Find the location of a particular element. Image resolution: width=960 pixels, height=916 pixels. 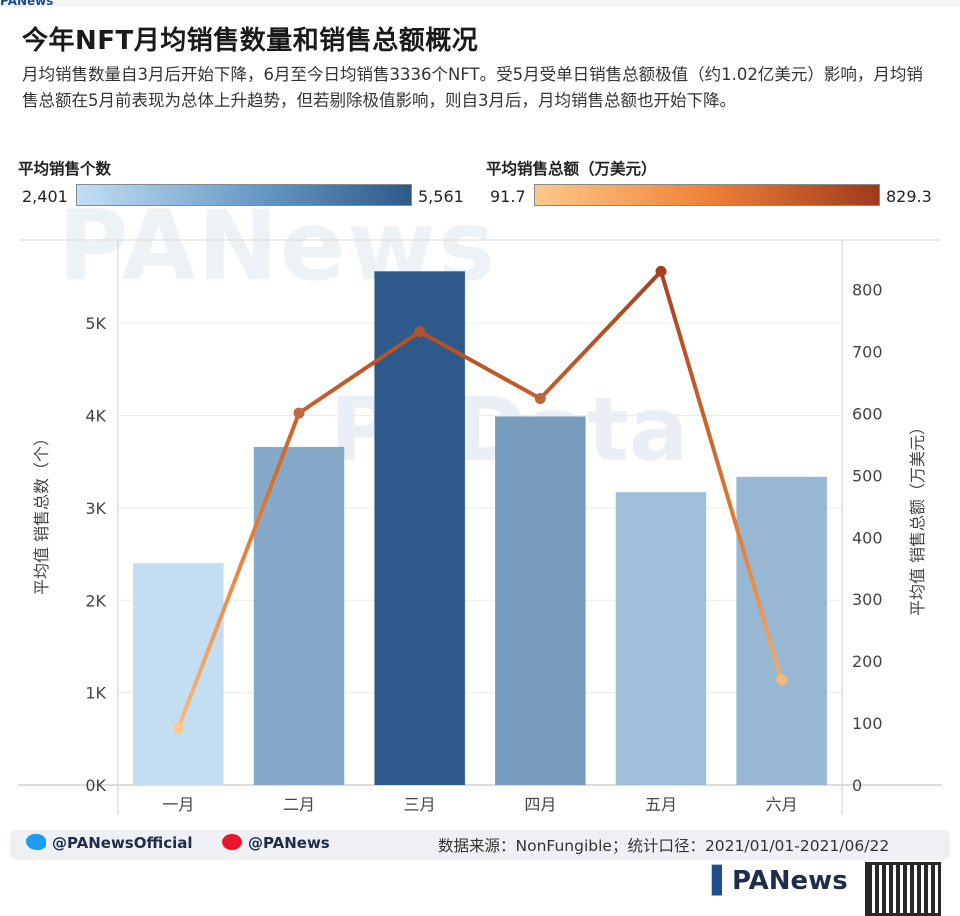

y-left-label: 平均值 销售总数（个） is located at coordinates (41, 512).